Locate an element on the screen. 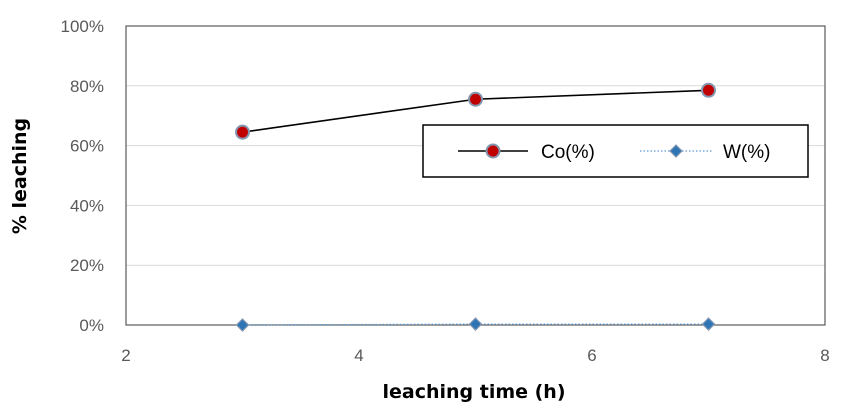 The width and height of the screenshot is (846, 416). x-axis-title: leaching time (h) is located at coordinates (473, 392).